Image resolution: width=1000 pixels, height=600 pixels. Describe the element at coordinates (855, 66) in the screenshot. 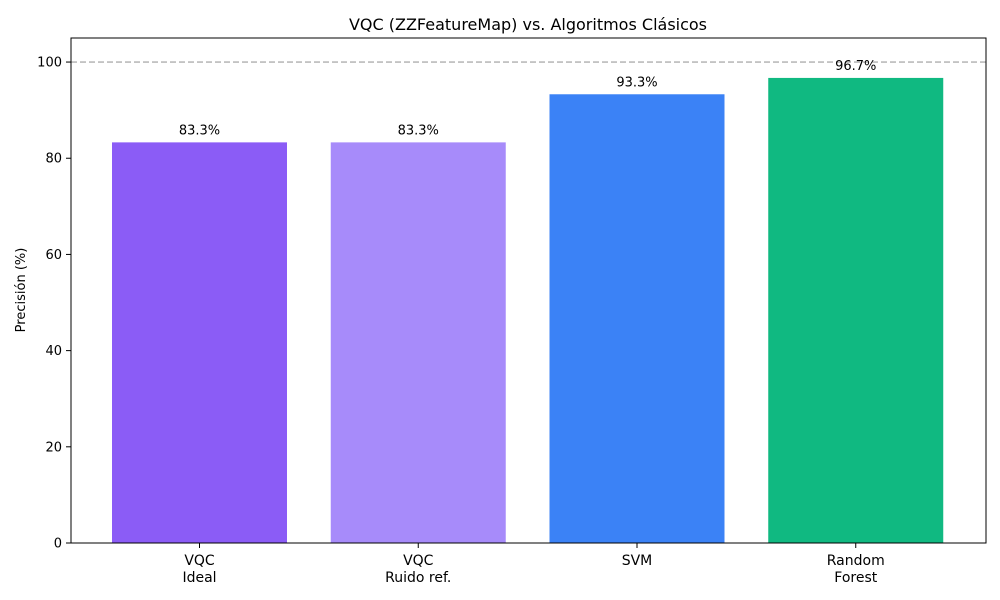

I see `bar-value-label: 96.7%` at that location.